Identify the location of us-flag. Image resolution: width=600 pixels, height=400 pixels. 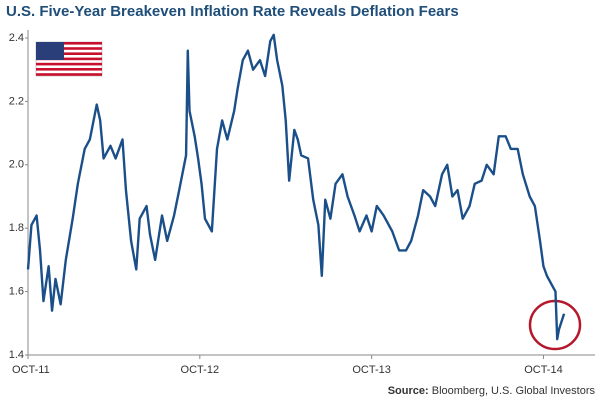
(69, 59).